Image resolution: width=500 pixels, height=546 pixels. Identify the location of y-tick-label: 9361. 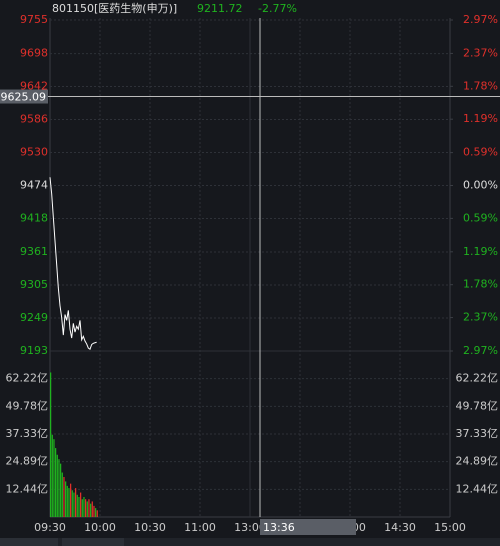
(34, 251).